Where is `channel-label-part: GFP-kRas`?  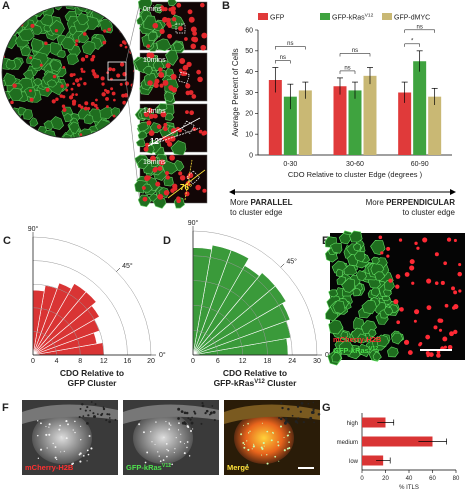
channel-label-part: GFP-kRas is located at coordinates (351, 350).